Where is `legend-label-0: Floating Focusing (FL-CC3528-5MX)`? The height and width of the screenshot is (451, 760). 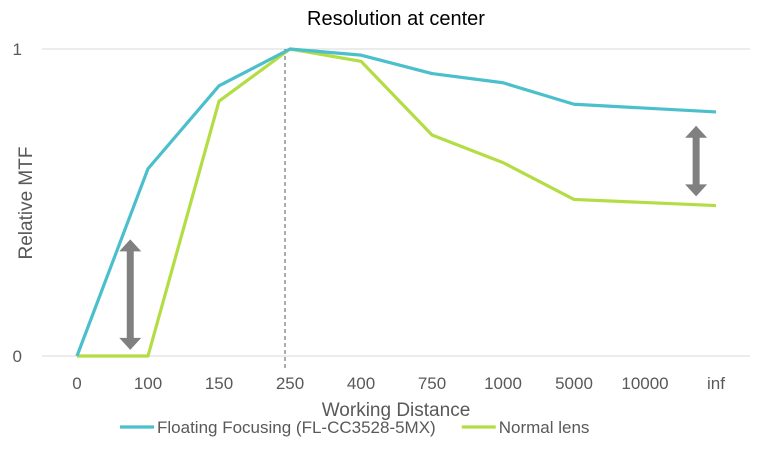 legend-label-0: Floating Focusing (FL-CC3528-5MX) is located at coordinates (296, 427).